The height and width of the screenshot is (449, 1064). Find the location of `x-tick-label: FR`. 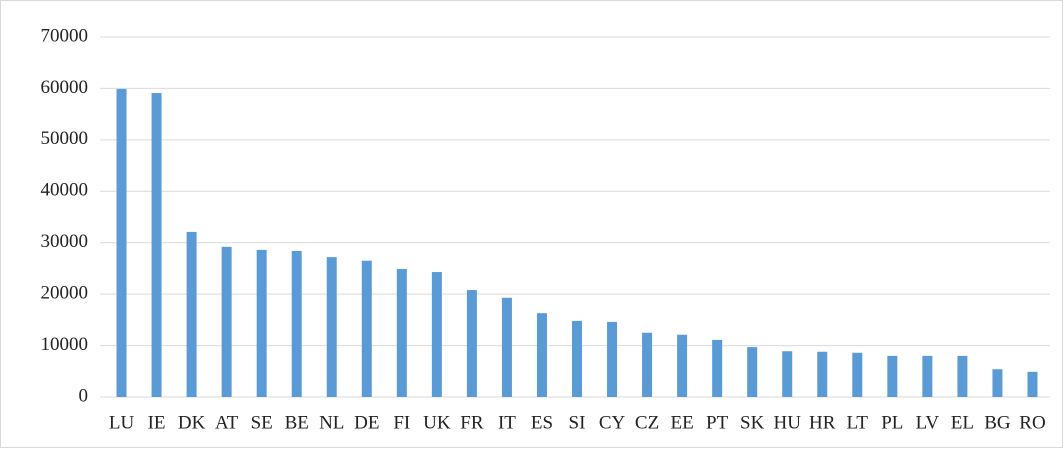

x-tick-label: FR is located at coordinates (472, 422).